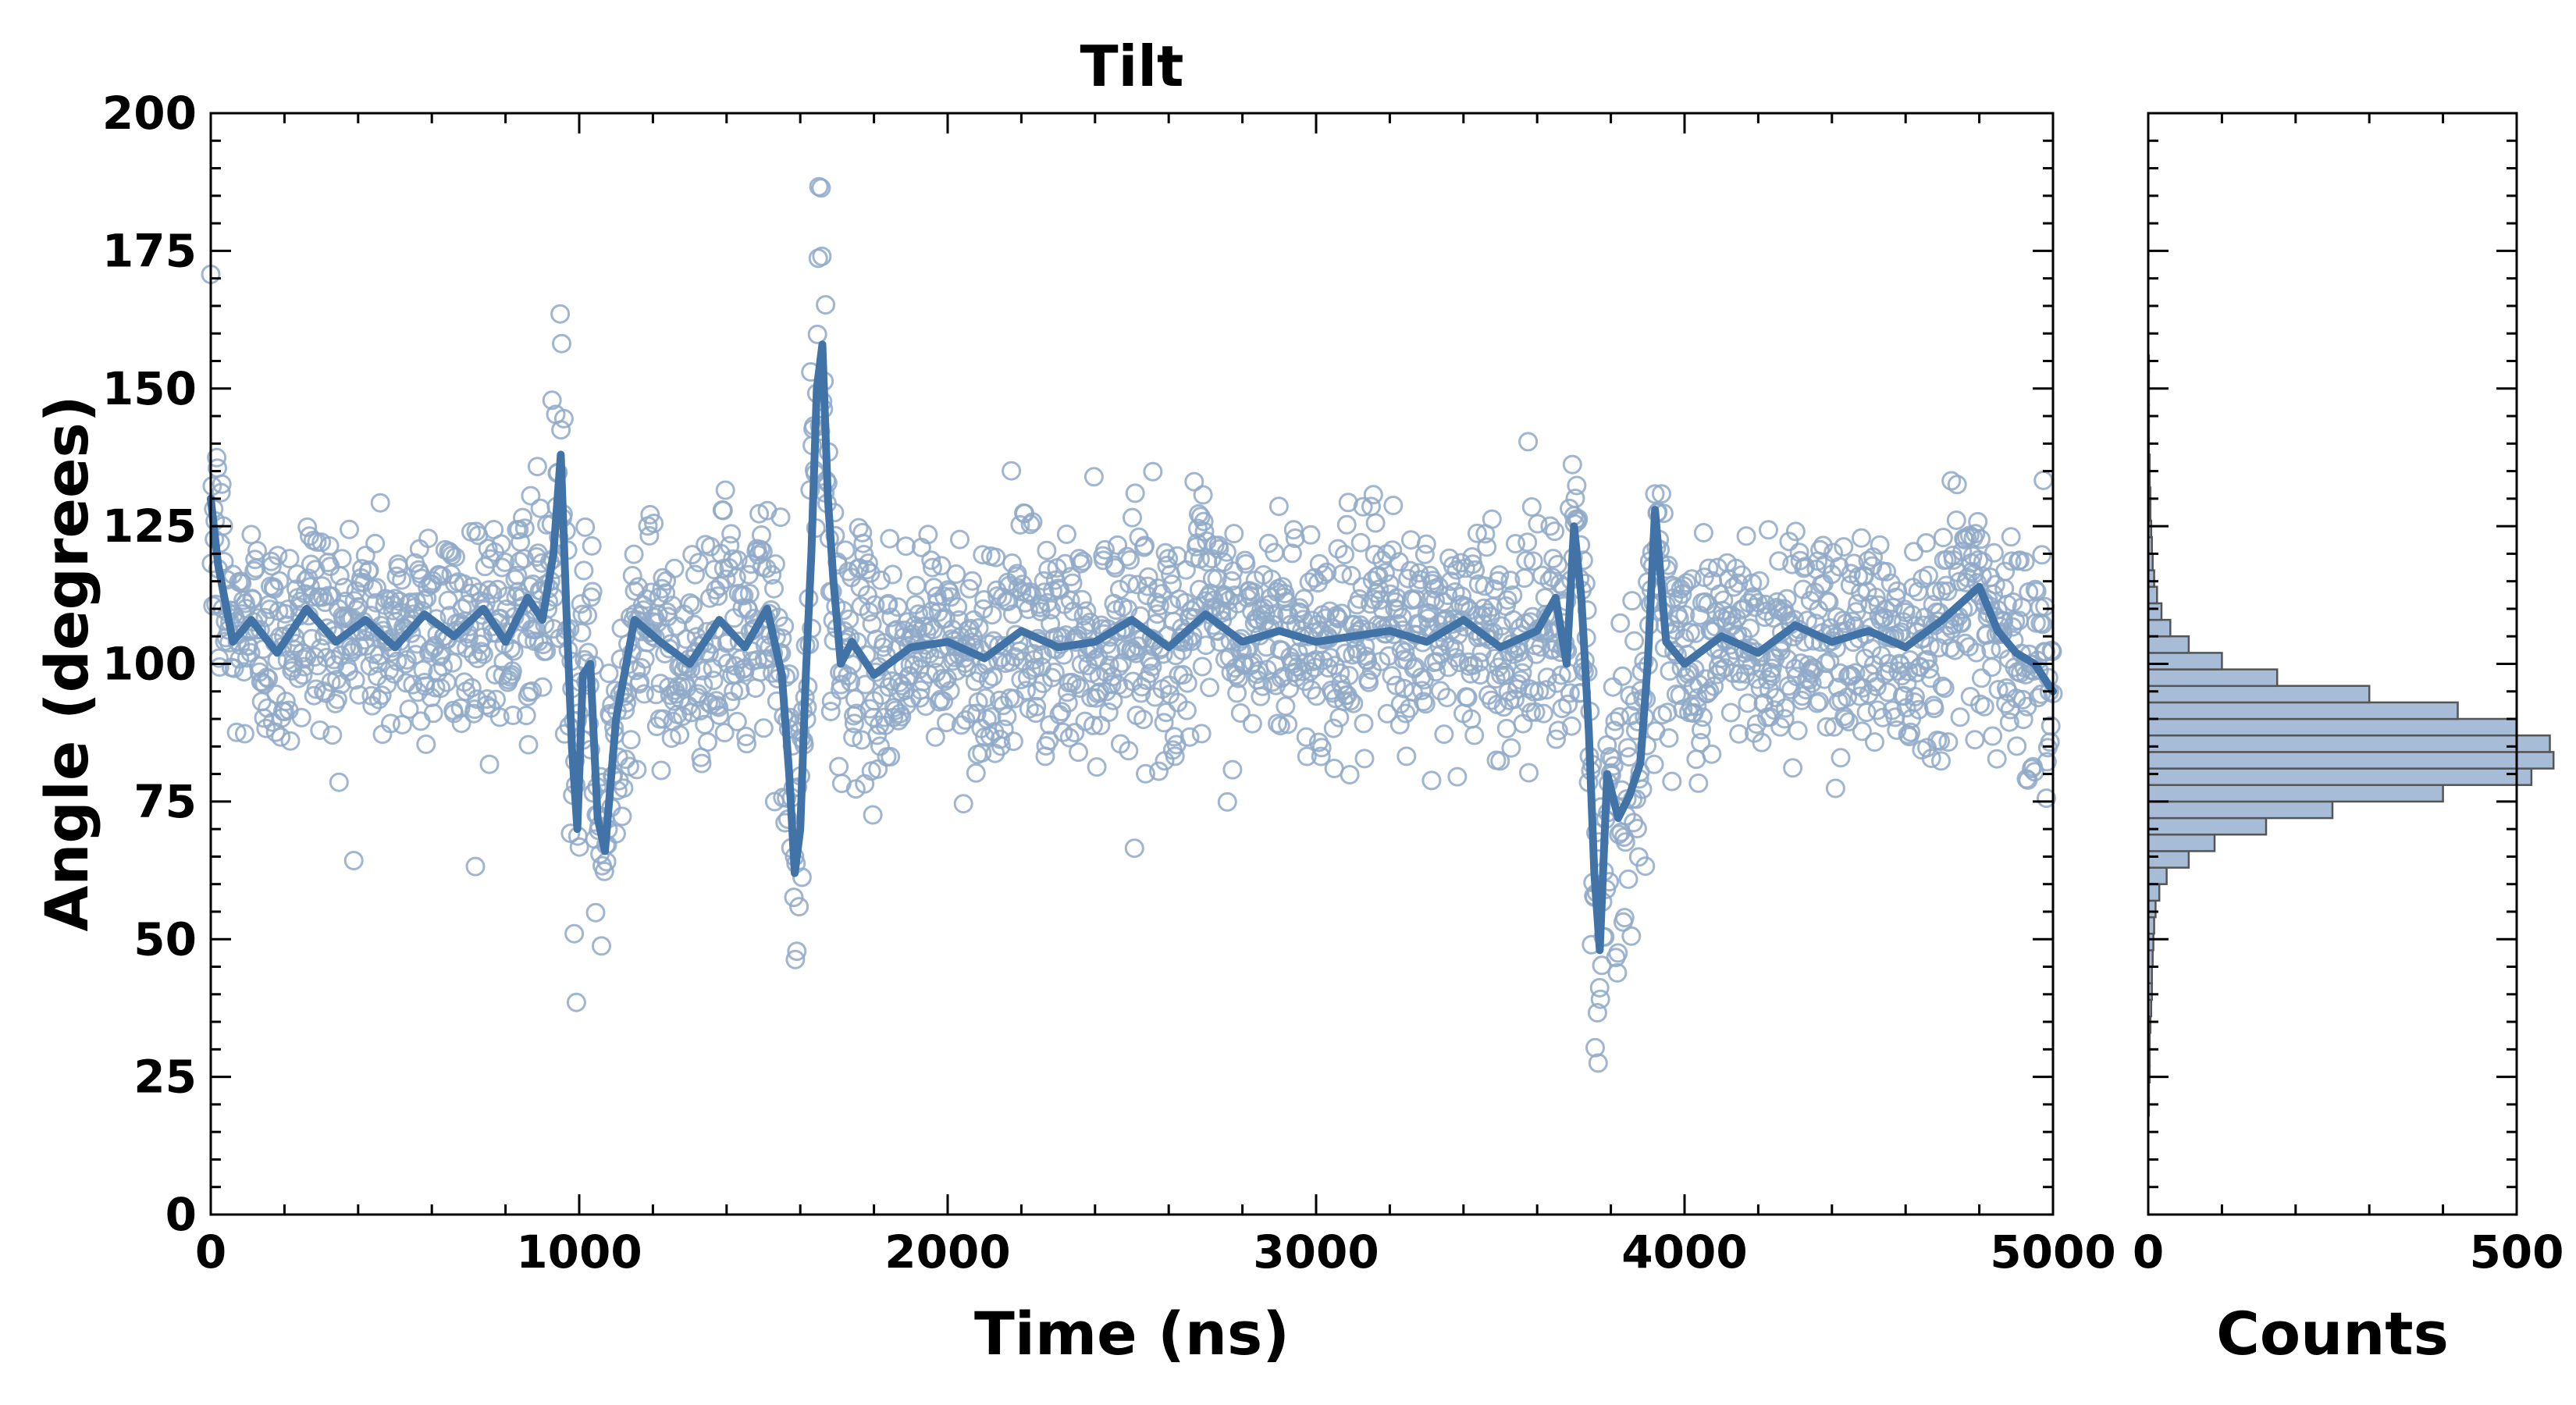  What do you see at coordinates (149, 113) in the screenshot?
I see `y-tick-label: 200` at bounding box center [149, 113].